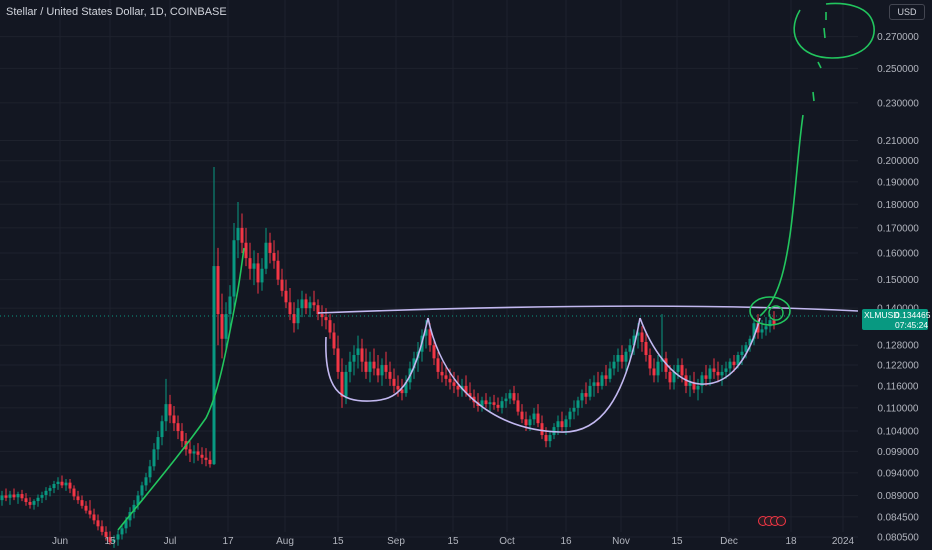 This screenshot has height=550, width=932. I want to click on price-tick-label: 0.160000, so click(898, 253).